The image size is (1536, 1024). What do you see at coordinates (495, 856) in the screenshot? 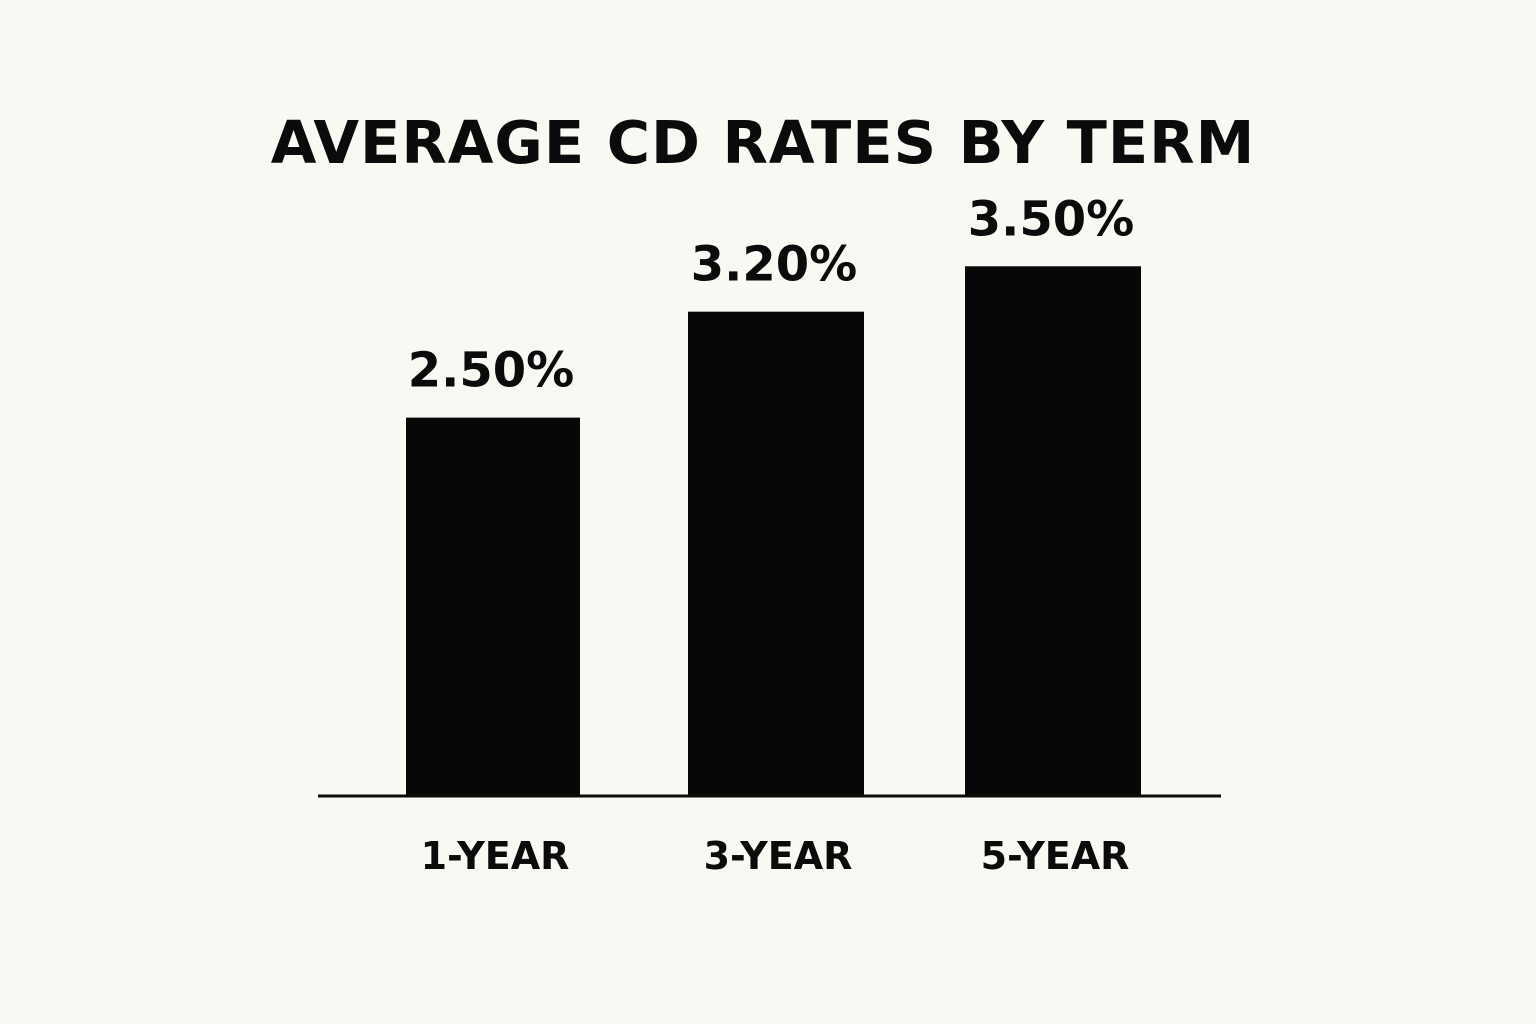
I see `x-tick-label-1-year: 1-YEAR` at bounding box center [495, 856].